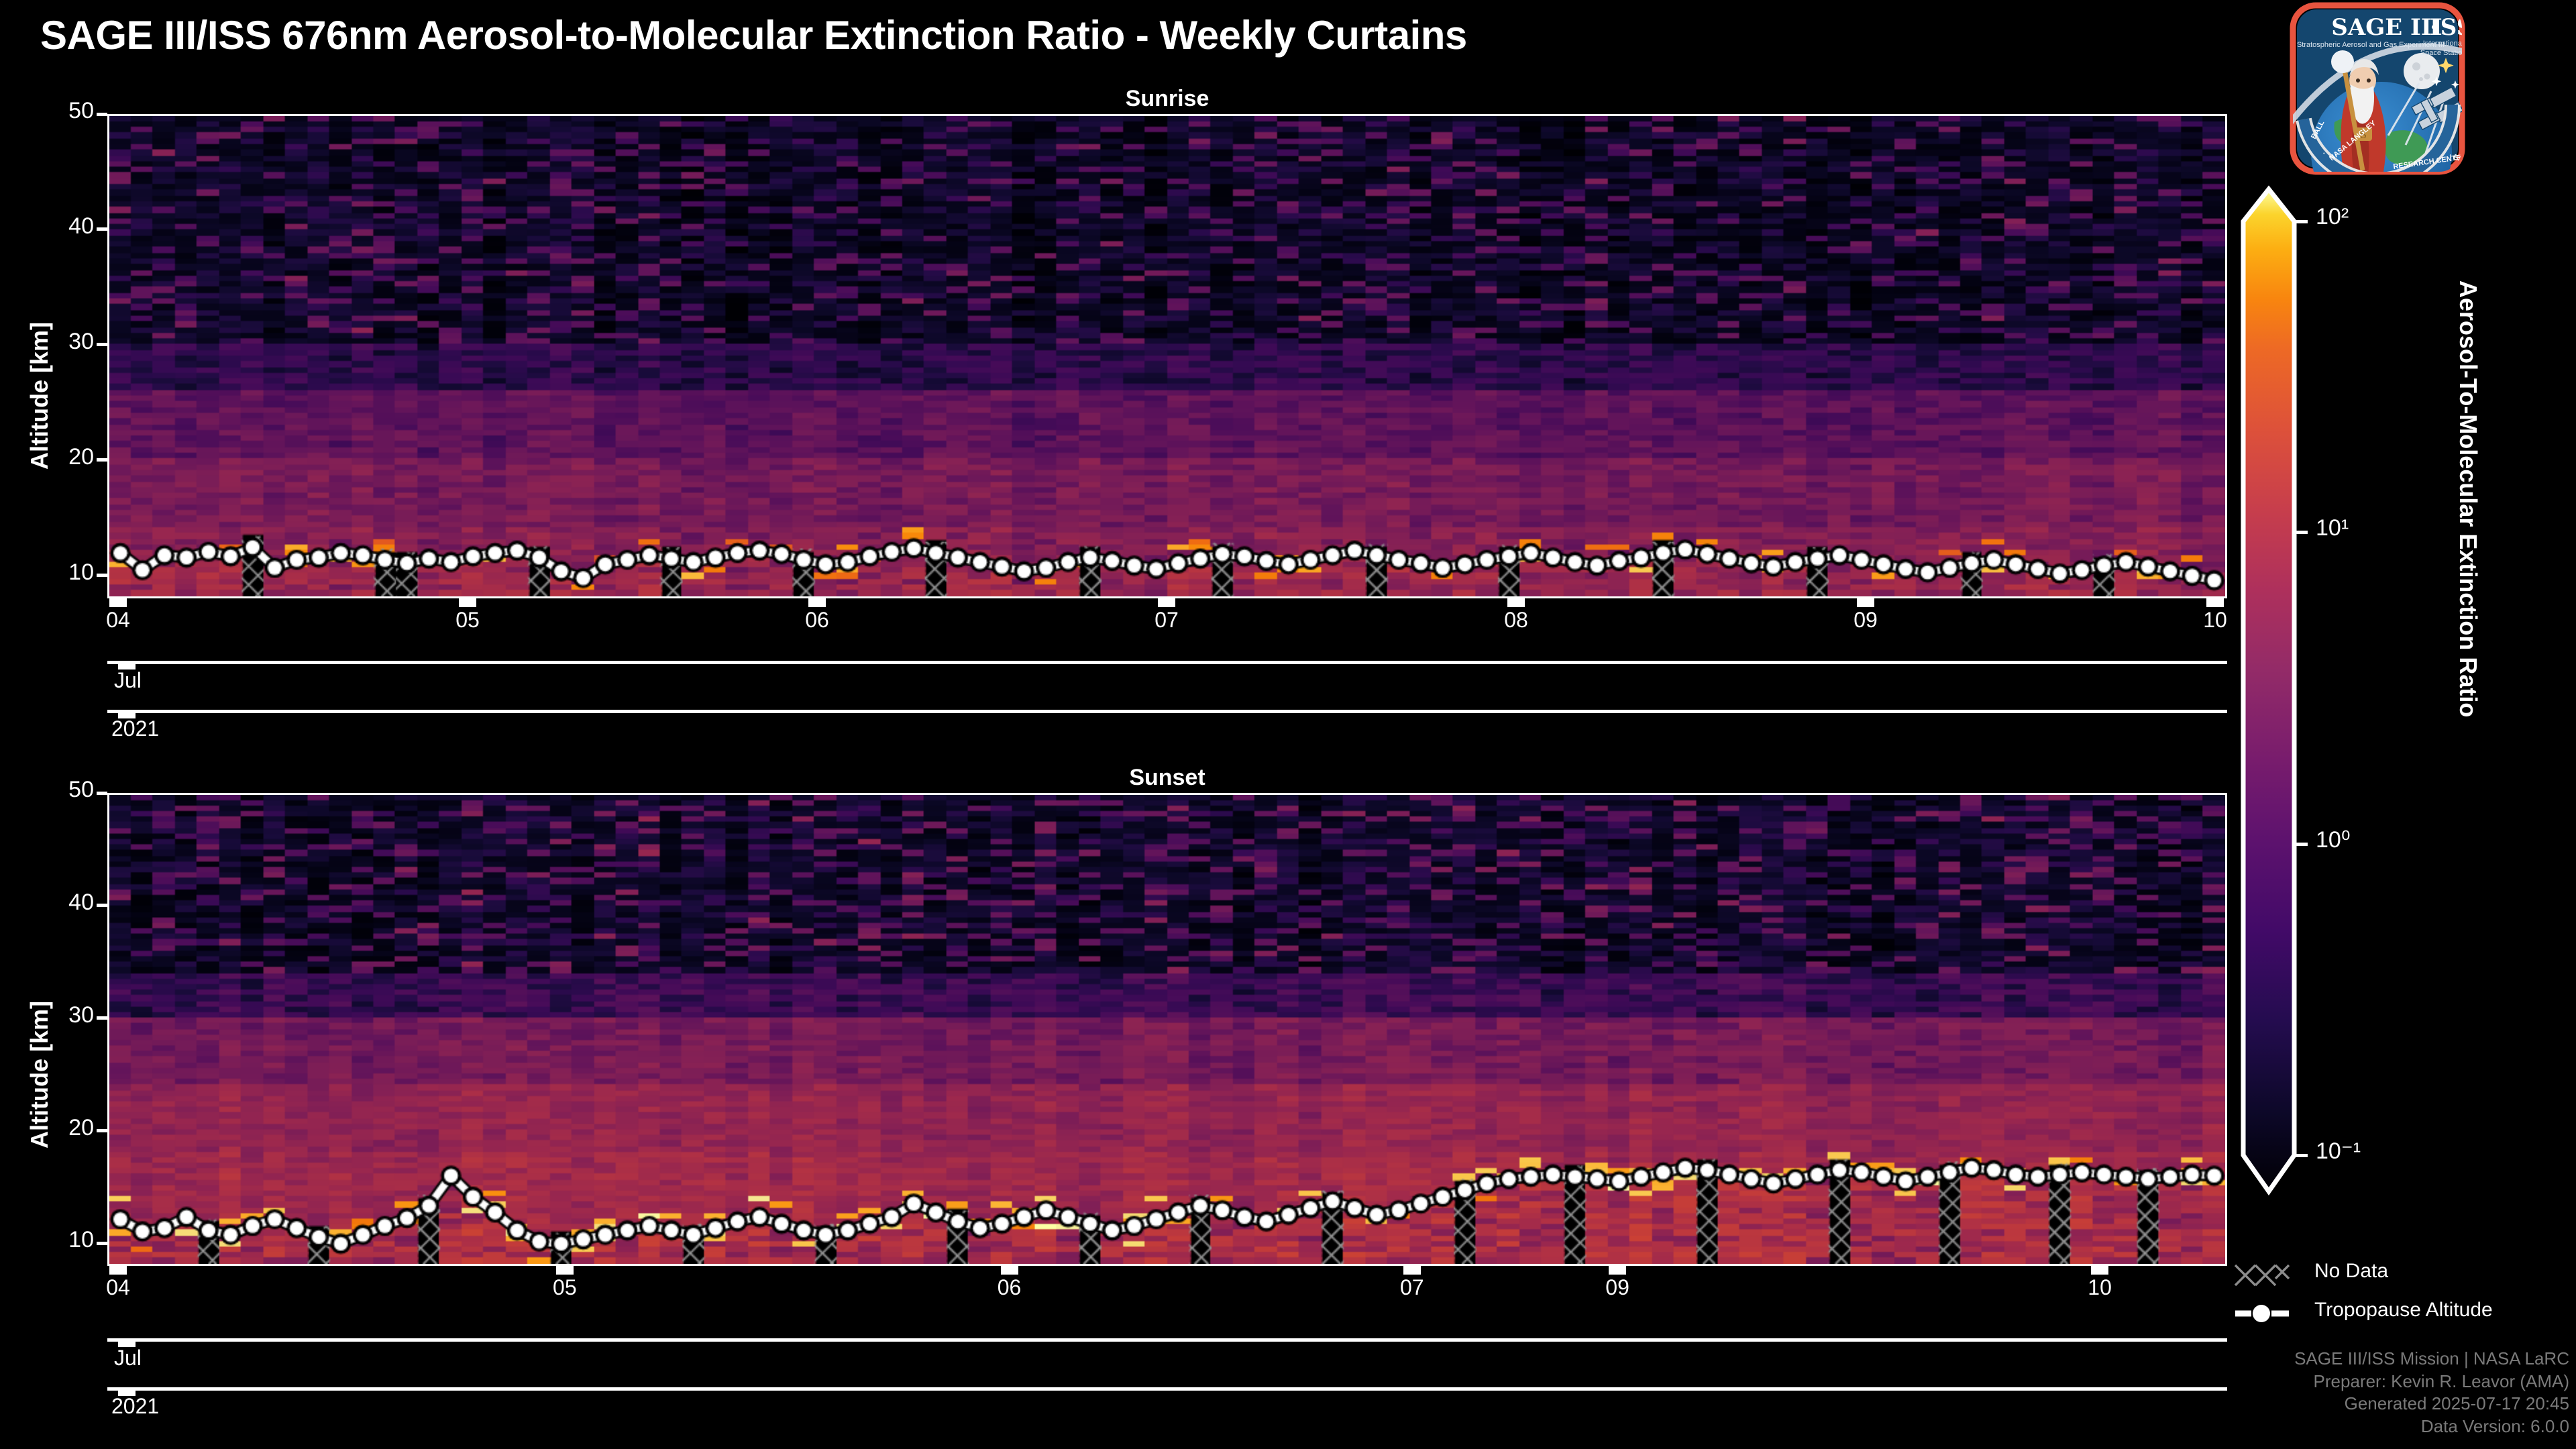  I want to click on panel-title-sunset: Sunset, so click(1167, 777).